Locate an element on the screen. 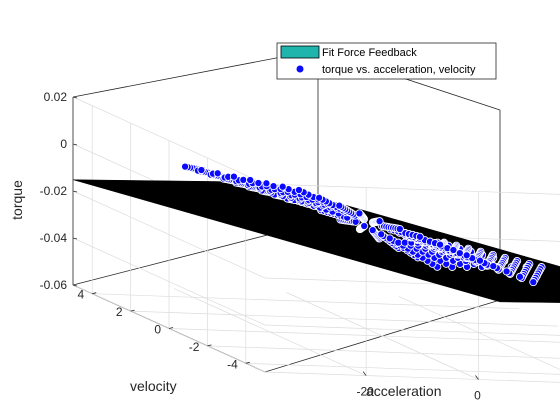 This screenshot has width=560, height=420. z-tick-label: -0.02 is located at coordinates (54, 191).